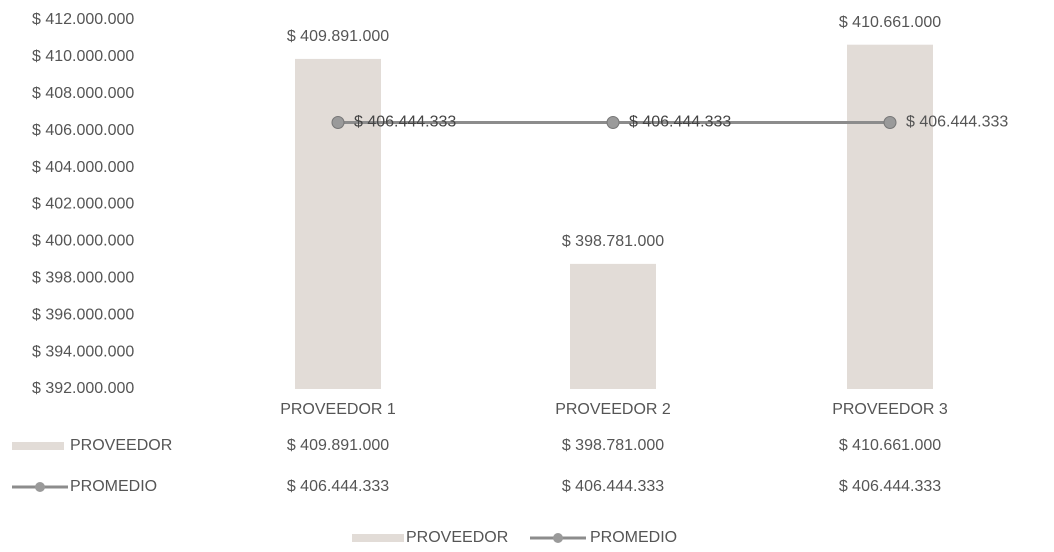 The height and width of the screenshot is (552, 1054). What do you see at coordinates (121, 445) in the screenshot?
I see `table-series-name: PROVEEDOR` at bounding box center [121, 445].